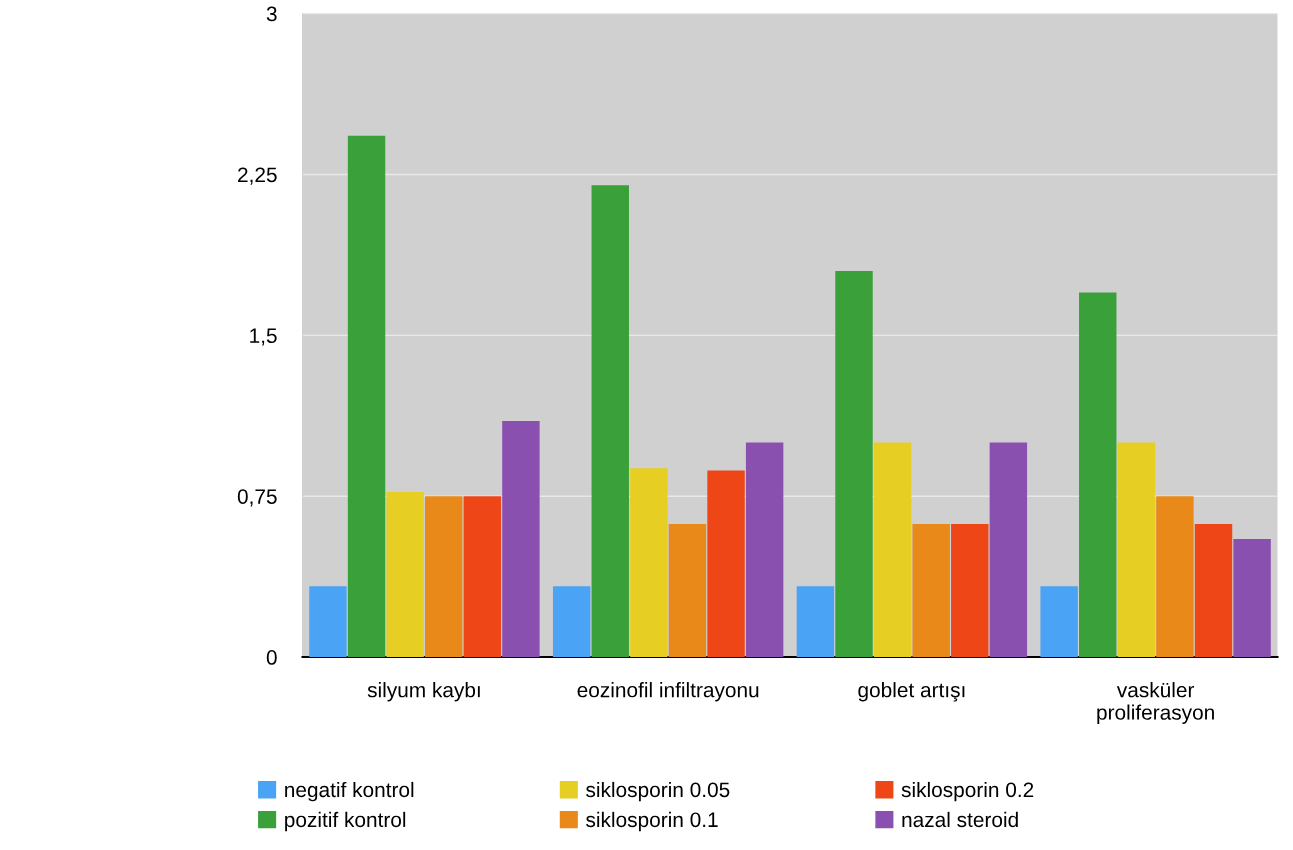 The image size is (1293, 850). Describe the element at coordinates (668, 692) in the screenshot. I see `x-tick-label: eozinofil infiltrayonu` at that location.